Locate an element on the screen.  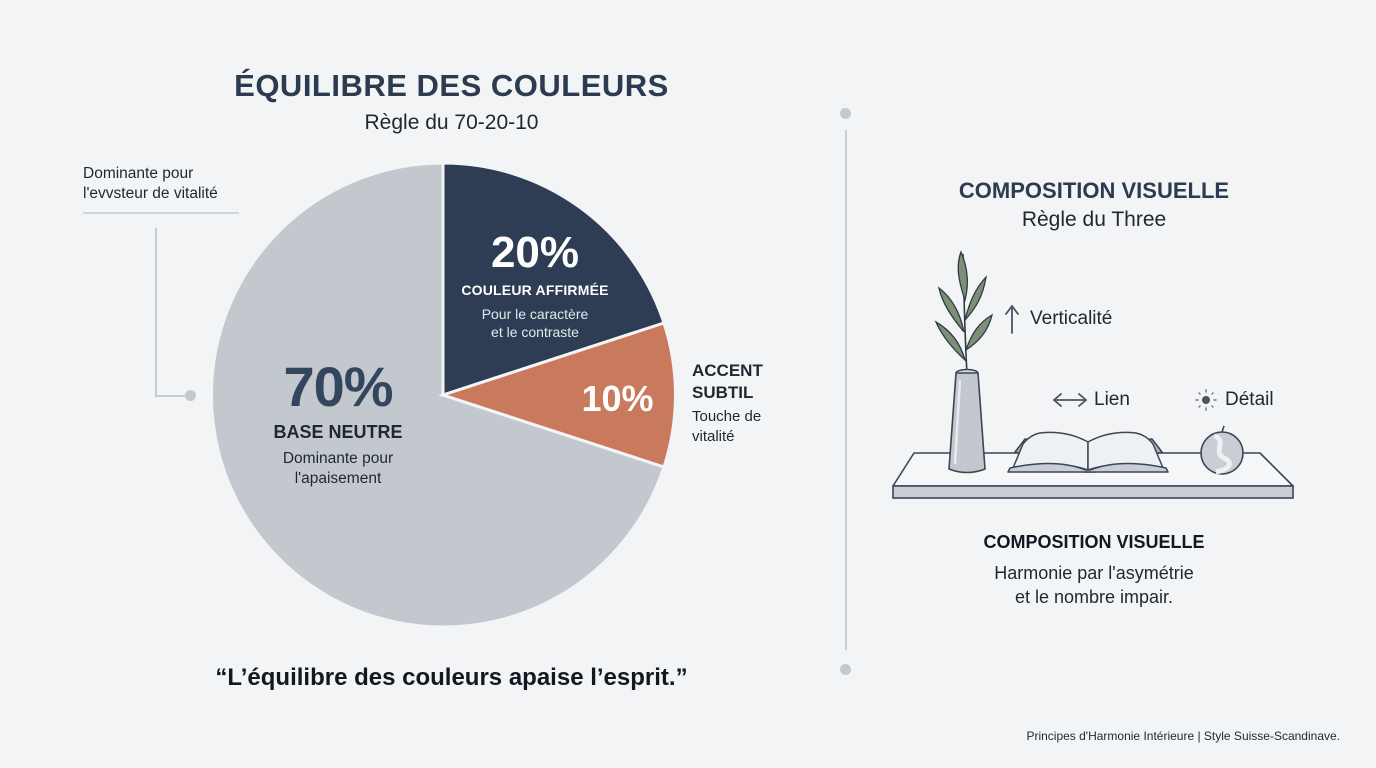
vase-icon is located at coordinates (967, 421).